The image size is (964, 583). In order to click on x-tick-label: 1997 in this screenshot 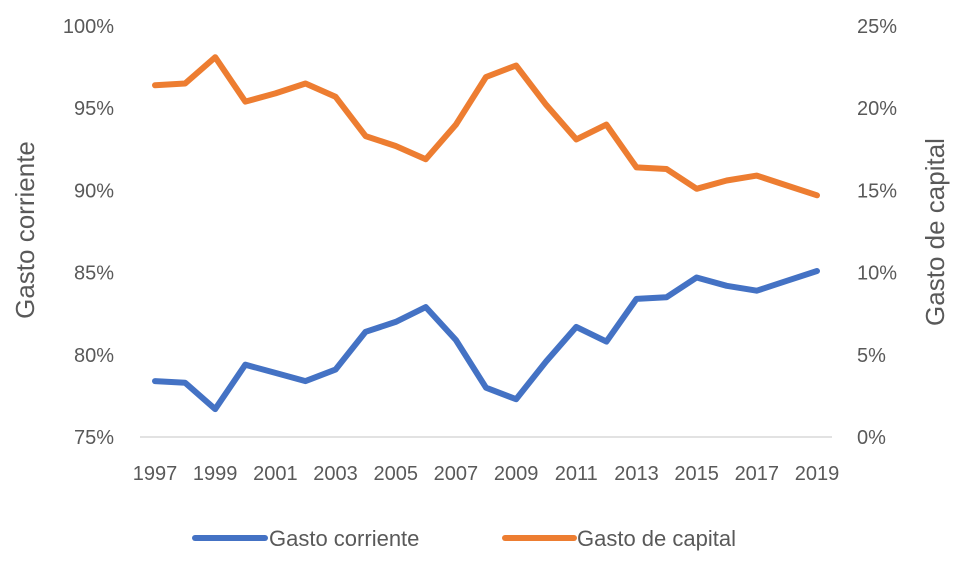, I will do `click(155, 474)`.